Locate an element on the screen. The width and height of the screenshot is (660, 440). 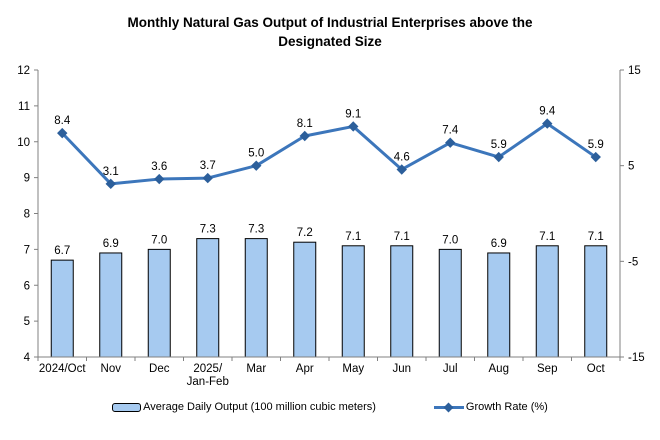
left-axis-label: 7 is located at coordinates (27, 250).